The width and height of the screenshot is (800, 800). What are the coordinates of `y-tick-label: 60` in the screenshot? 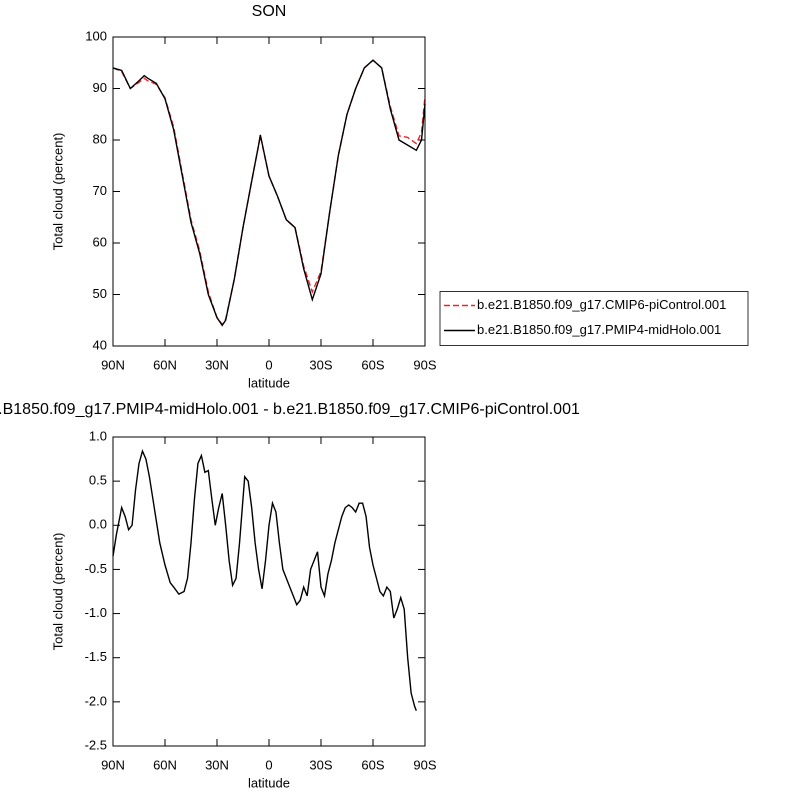 It's located at (100, 241).